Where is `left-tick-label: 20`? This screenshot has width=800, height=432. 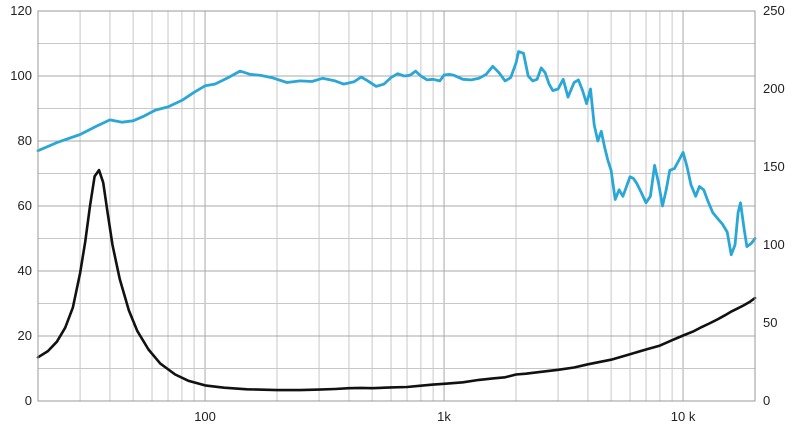
left-tick-label: 20 is located at coordinates (25, 335).